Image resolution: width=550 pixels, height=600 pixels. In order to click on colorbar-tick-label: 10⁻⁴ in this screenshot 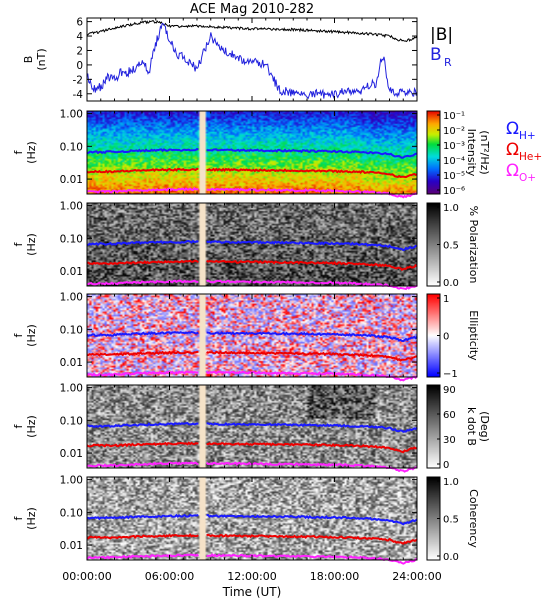, I will do `click(454, 161)`.